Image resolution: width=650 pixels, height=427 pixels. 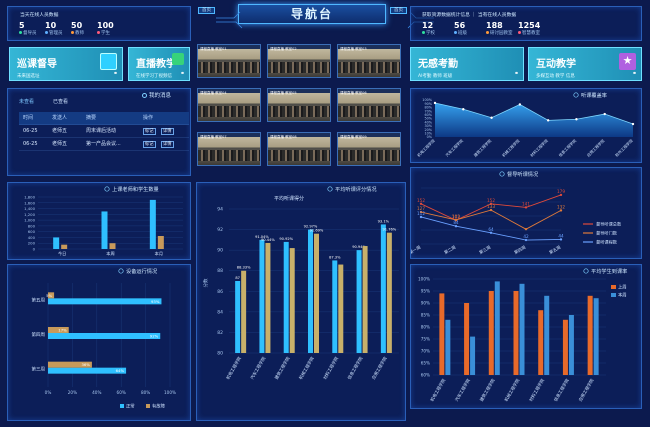 What do you see at coordinates (299, 105) in the screenshot?
I see `video-thumbnail: 课程直播 教室05` at bounding box center [299, 105].